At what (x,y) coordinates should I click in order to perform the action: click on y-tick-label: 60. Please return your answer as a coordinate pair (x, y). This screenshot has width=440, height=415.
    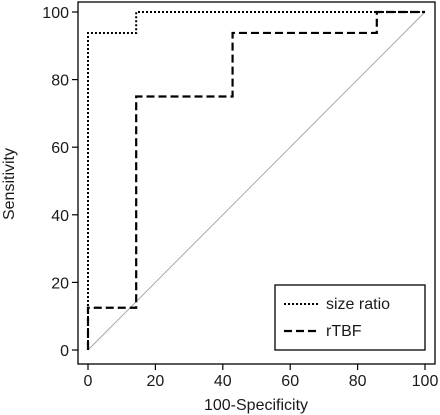
    Looking at the image, I should click on (60, 148).